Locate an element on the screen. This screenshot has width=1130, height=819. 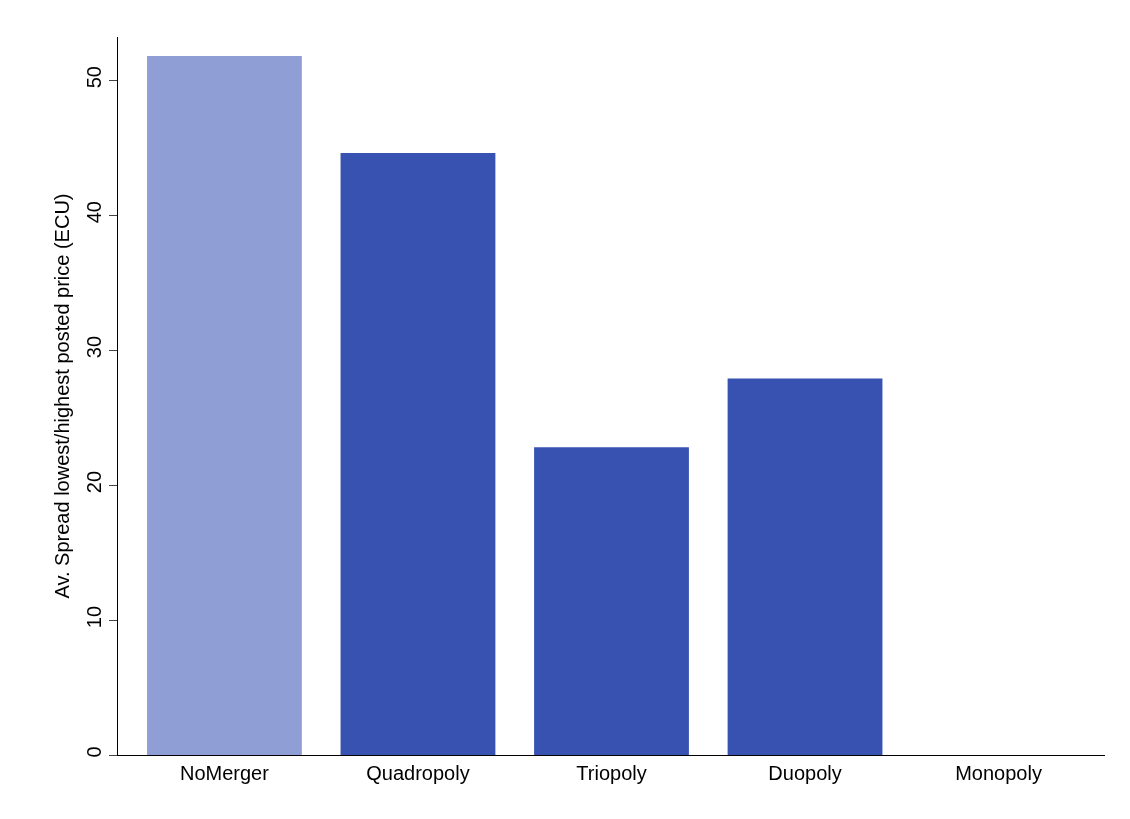
x-tick-label: NoMerger is located at coordinates (224, 773).